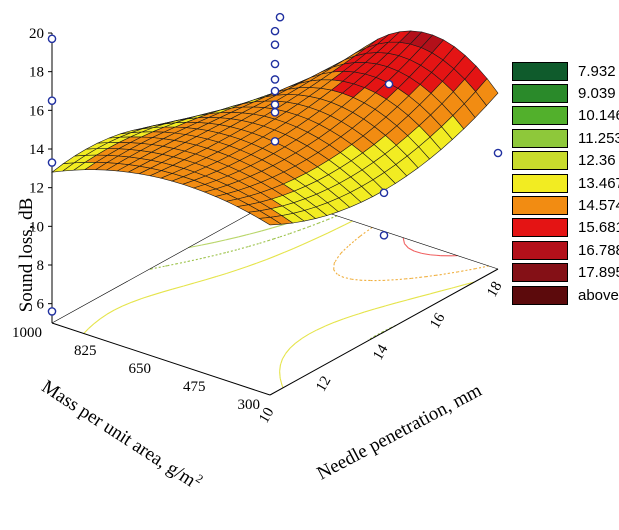 Image resolution: width=619 pixels, height=530 pixels. Describe the element at coordinates (565, 138) in the screenshot. I see `legend-item: 11.253` at that location.